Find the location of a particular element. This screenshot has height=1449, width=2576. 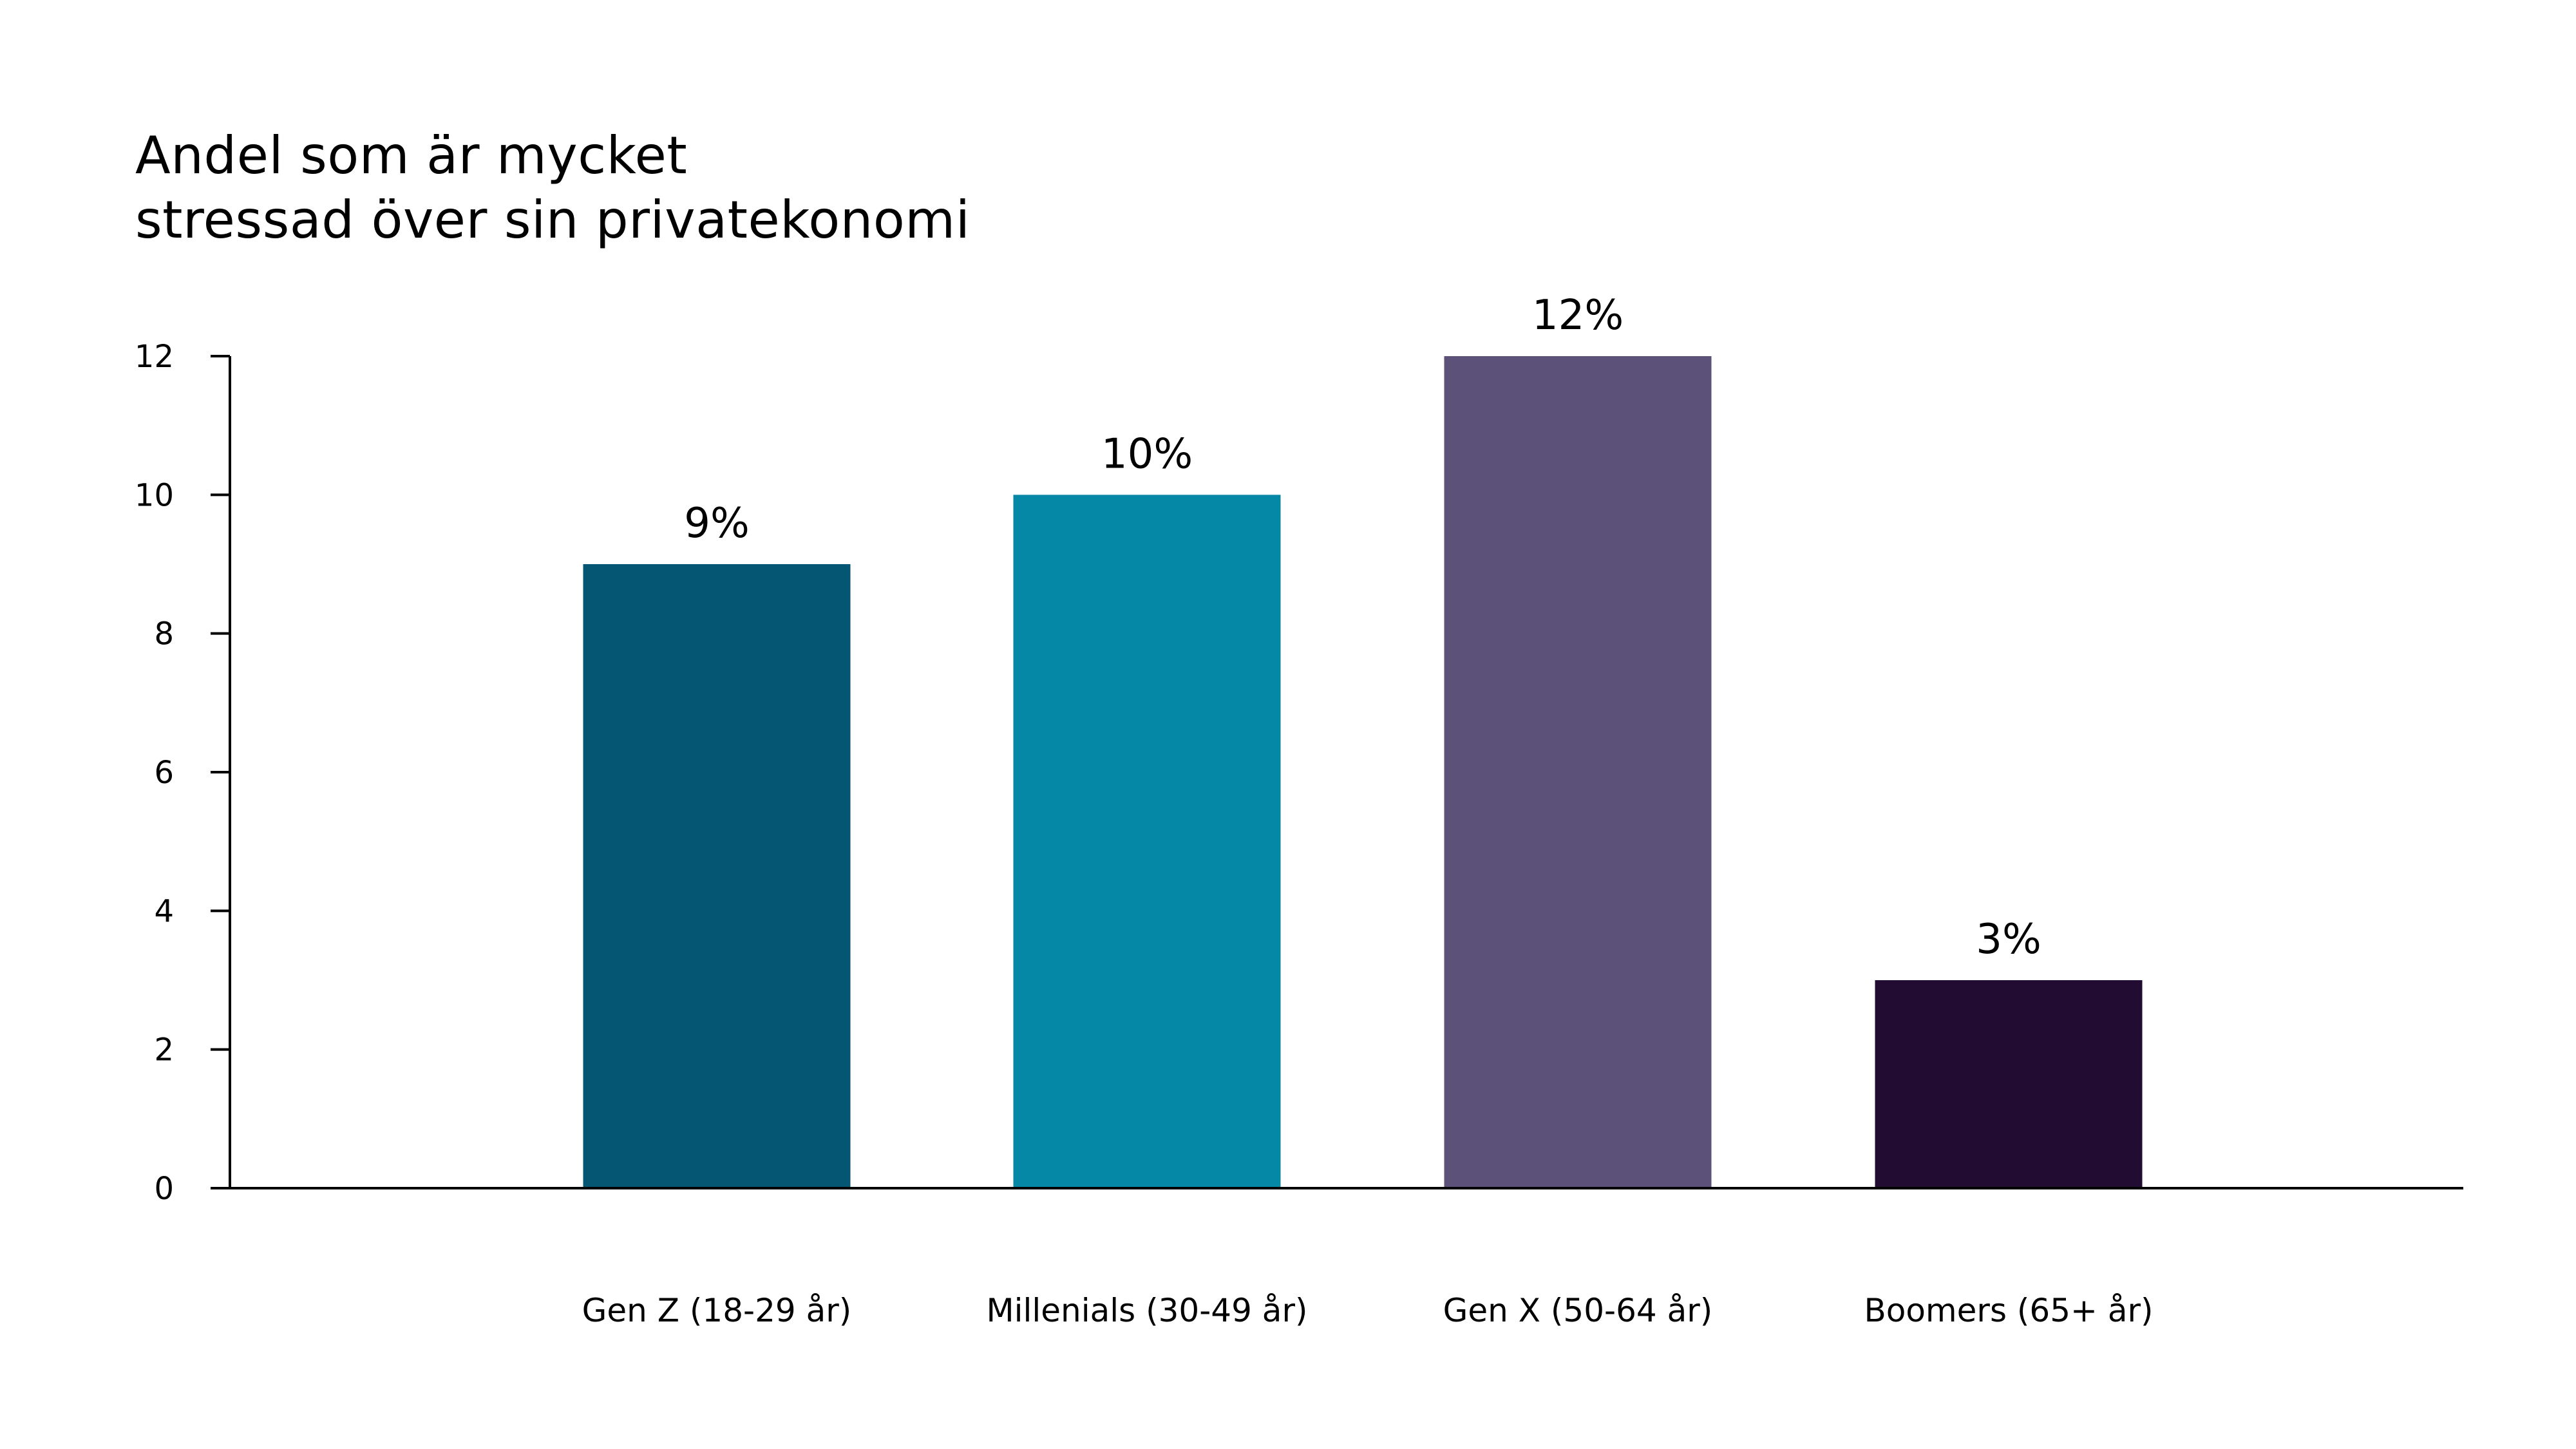

y-tick-label: 8 is located at coordinates (164, 634).